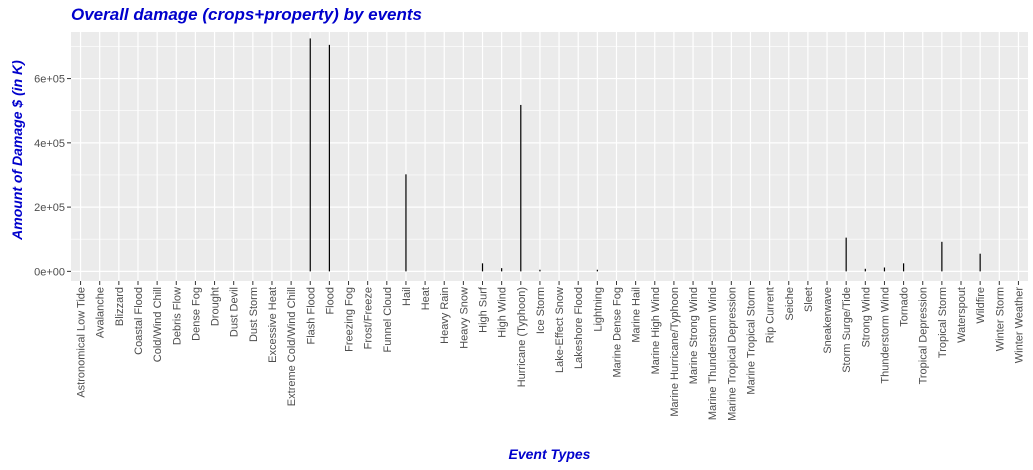 This screenshot has width=1033, height=470. What do you see at coordinates (49, 80) in the screenshot?
I see `y-tick-label: 6e+05` at bounding box center [49, 80].